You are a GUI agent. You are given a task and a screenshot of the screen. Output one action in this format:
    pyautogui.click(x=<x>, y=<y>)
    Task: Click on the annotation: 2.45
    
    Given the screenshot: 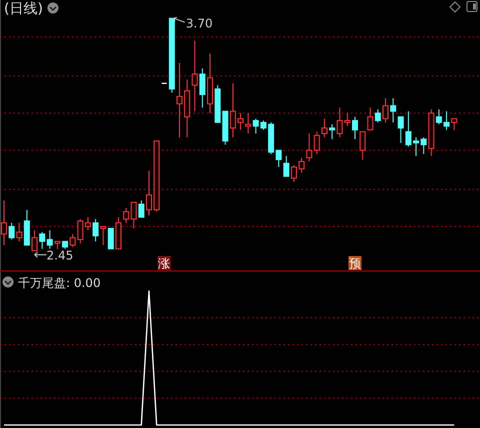 What is the action you would take?
    pyautogui.click(x=60, y=255)
    